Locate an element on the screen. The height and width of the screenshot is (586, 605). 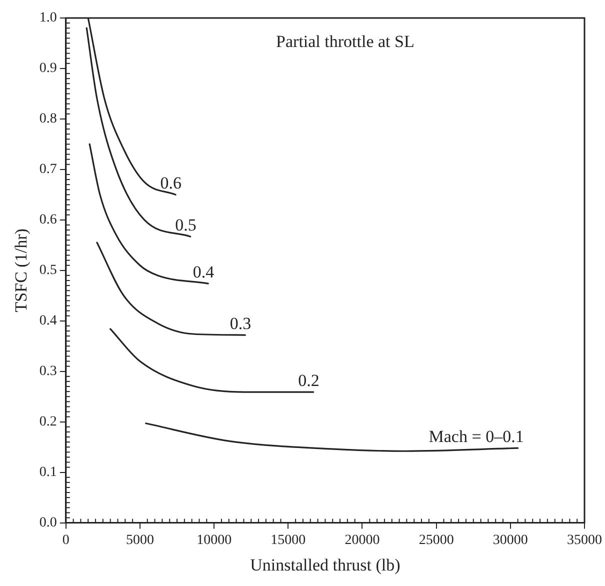
series-label: 0.4 is located at coordinates (203, 272).